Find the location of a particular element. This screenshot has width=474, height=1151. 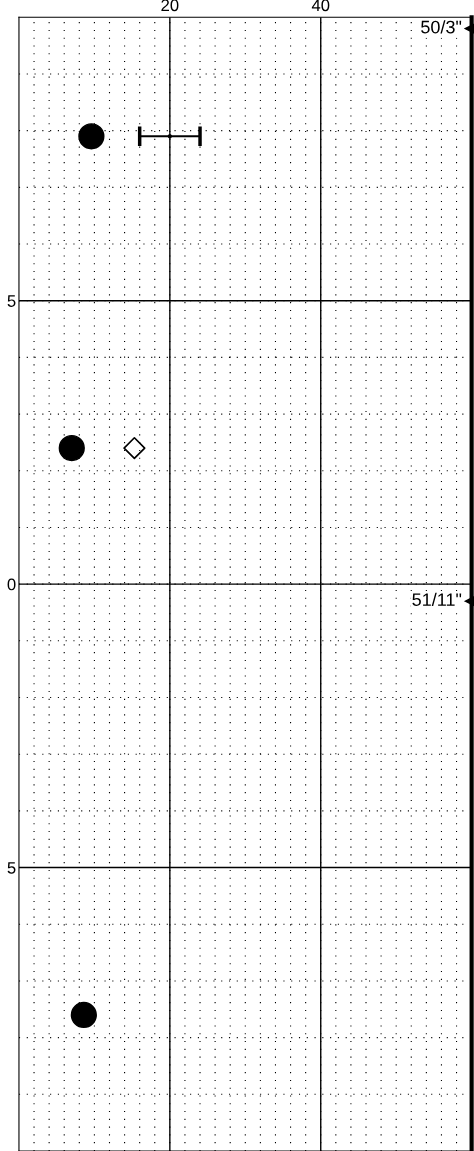

y-tick-label: 0 is located at coordinates (11, 584).